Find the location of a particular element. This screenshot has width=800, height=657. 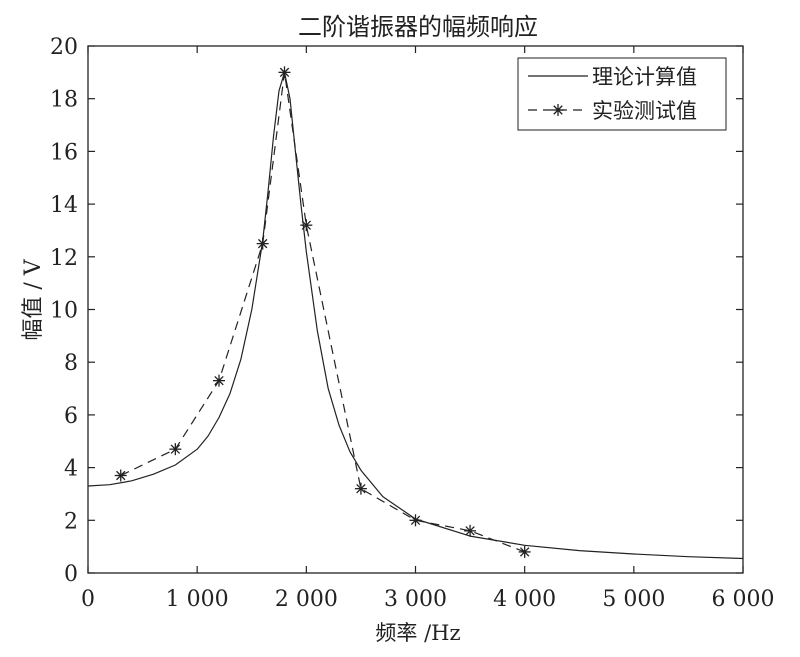

y-tick-label: 10 is located at coordinates (64, 311).